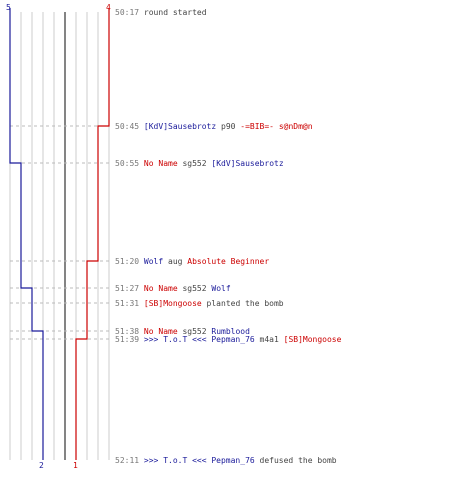  Describe the element at coordinates (108, 7) in the screenshot. I see `t-start-count: 4` at that location.